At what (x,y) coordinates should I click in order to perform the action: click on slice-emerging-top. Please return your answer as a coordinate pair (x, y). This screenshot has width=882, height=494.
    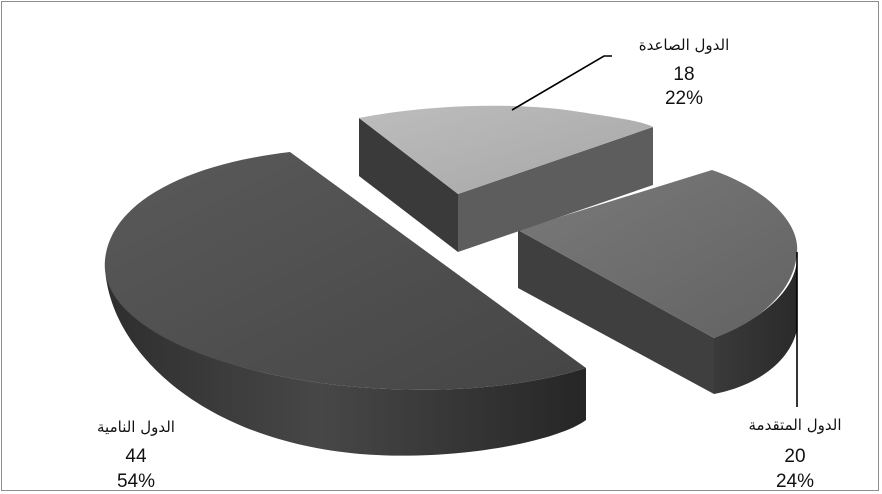
    Looking at the image, I should click on (506, 149).